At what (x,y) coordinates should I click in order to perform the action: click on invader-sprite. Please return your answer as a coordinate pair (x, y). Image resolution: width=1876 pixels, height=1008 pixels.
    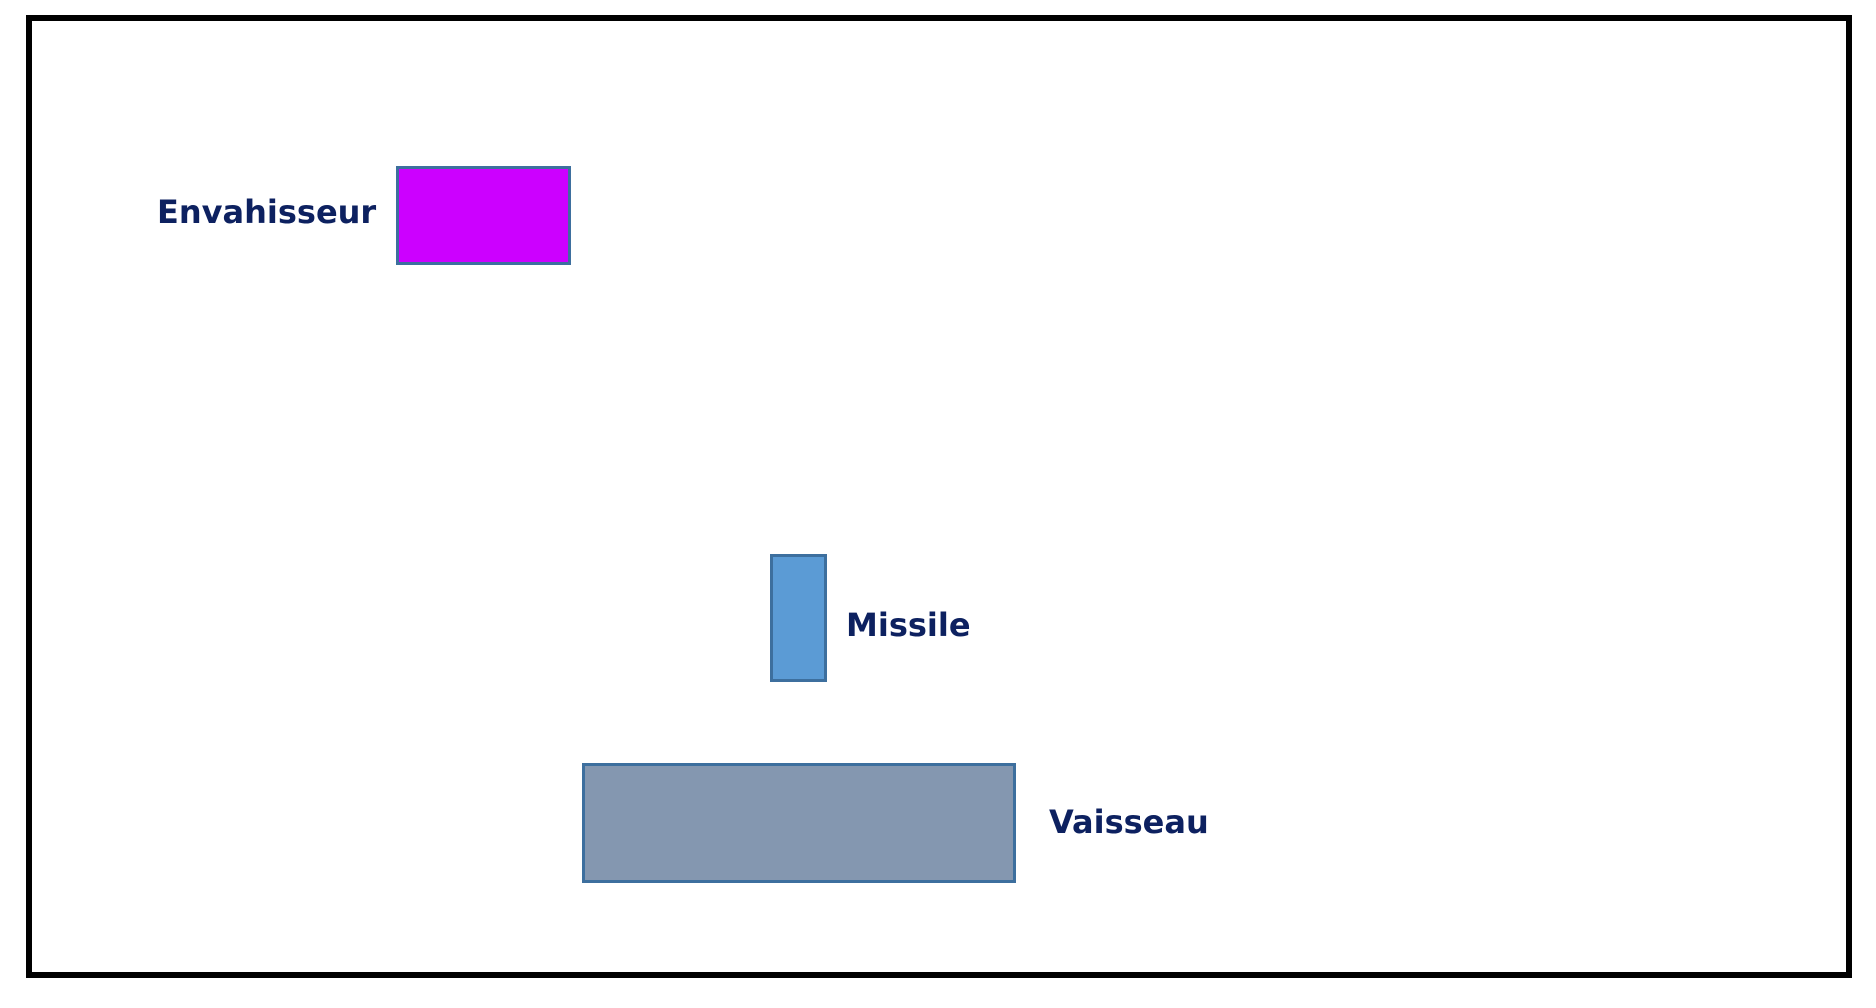
    Looking at the image, I should click on (483, 215).